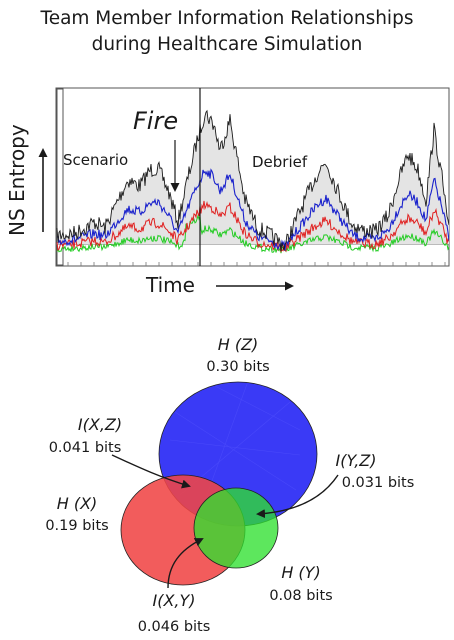  I want to click on plot-ticks, so click(256, 264).